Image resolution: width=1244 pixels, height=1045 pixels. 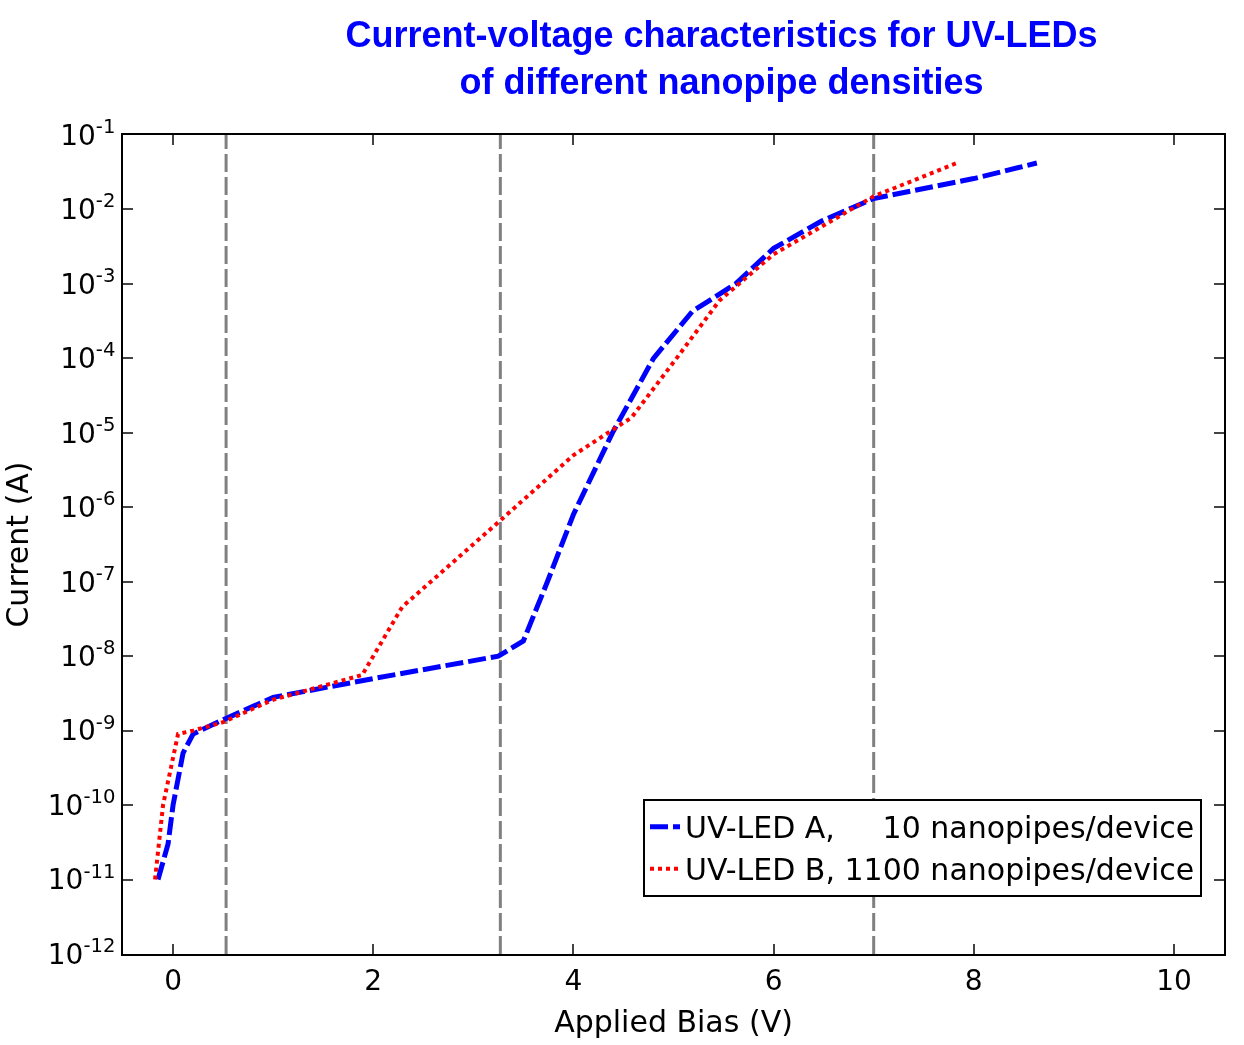 I want to click on y-tick-label: 10$^{-6}$, so click(x=88, y=506).